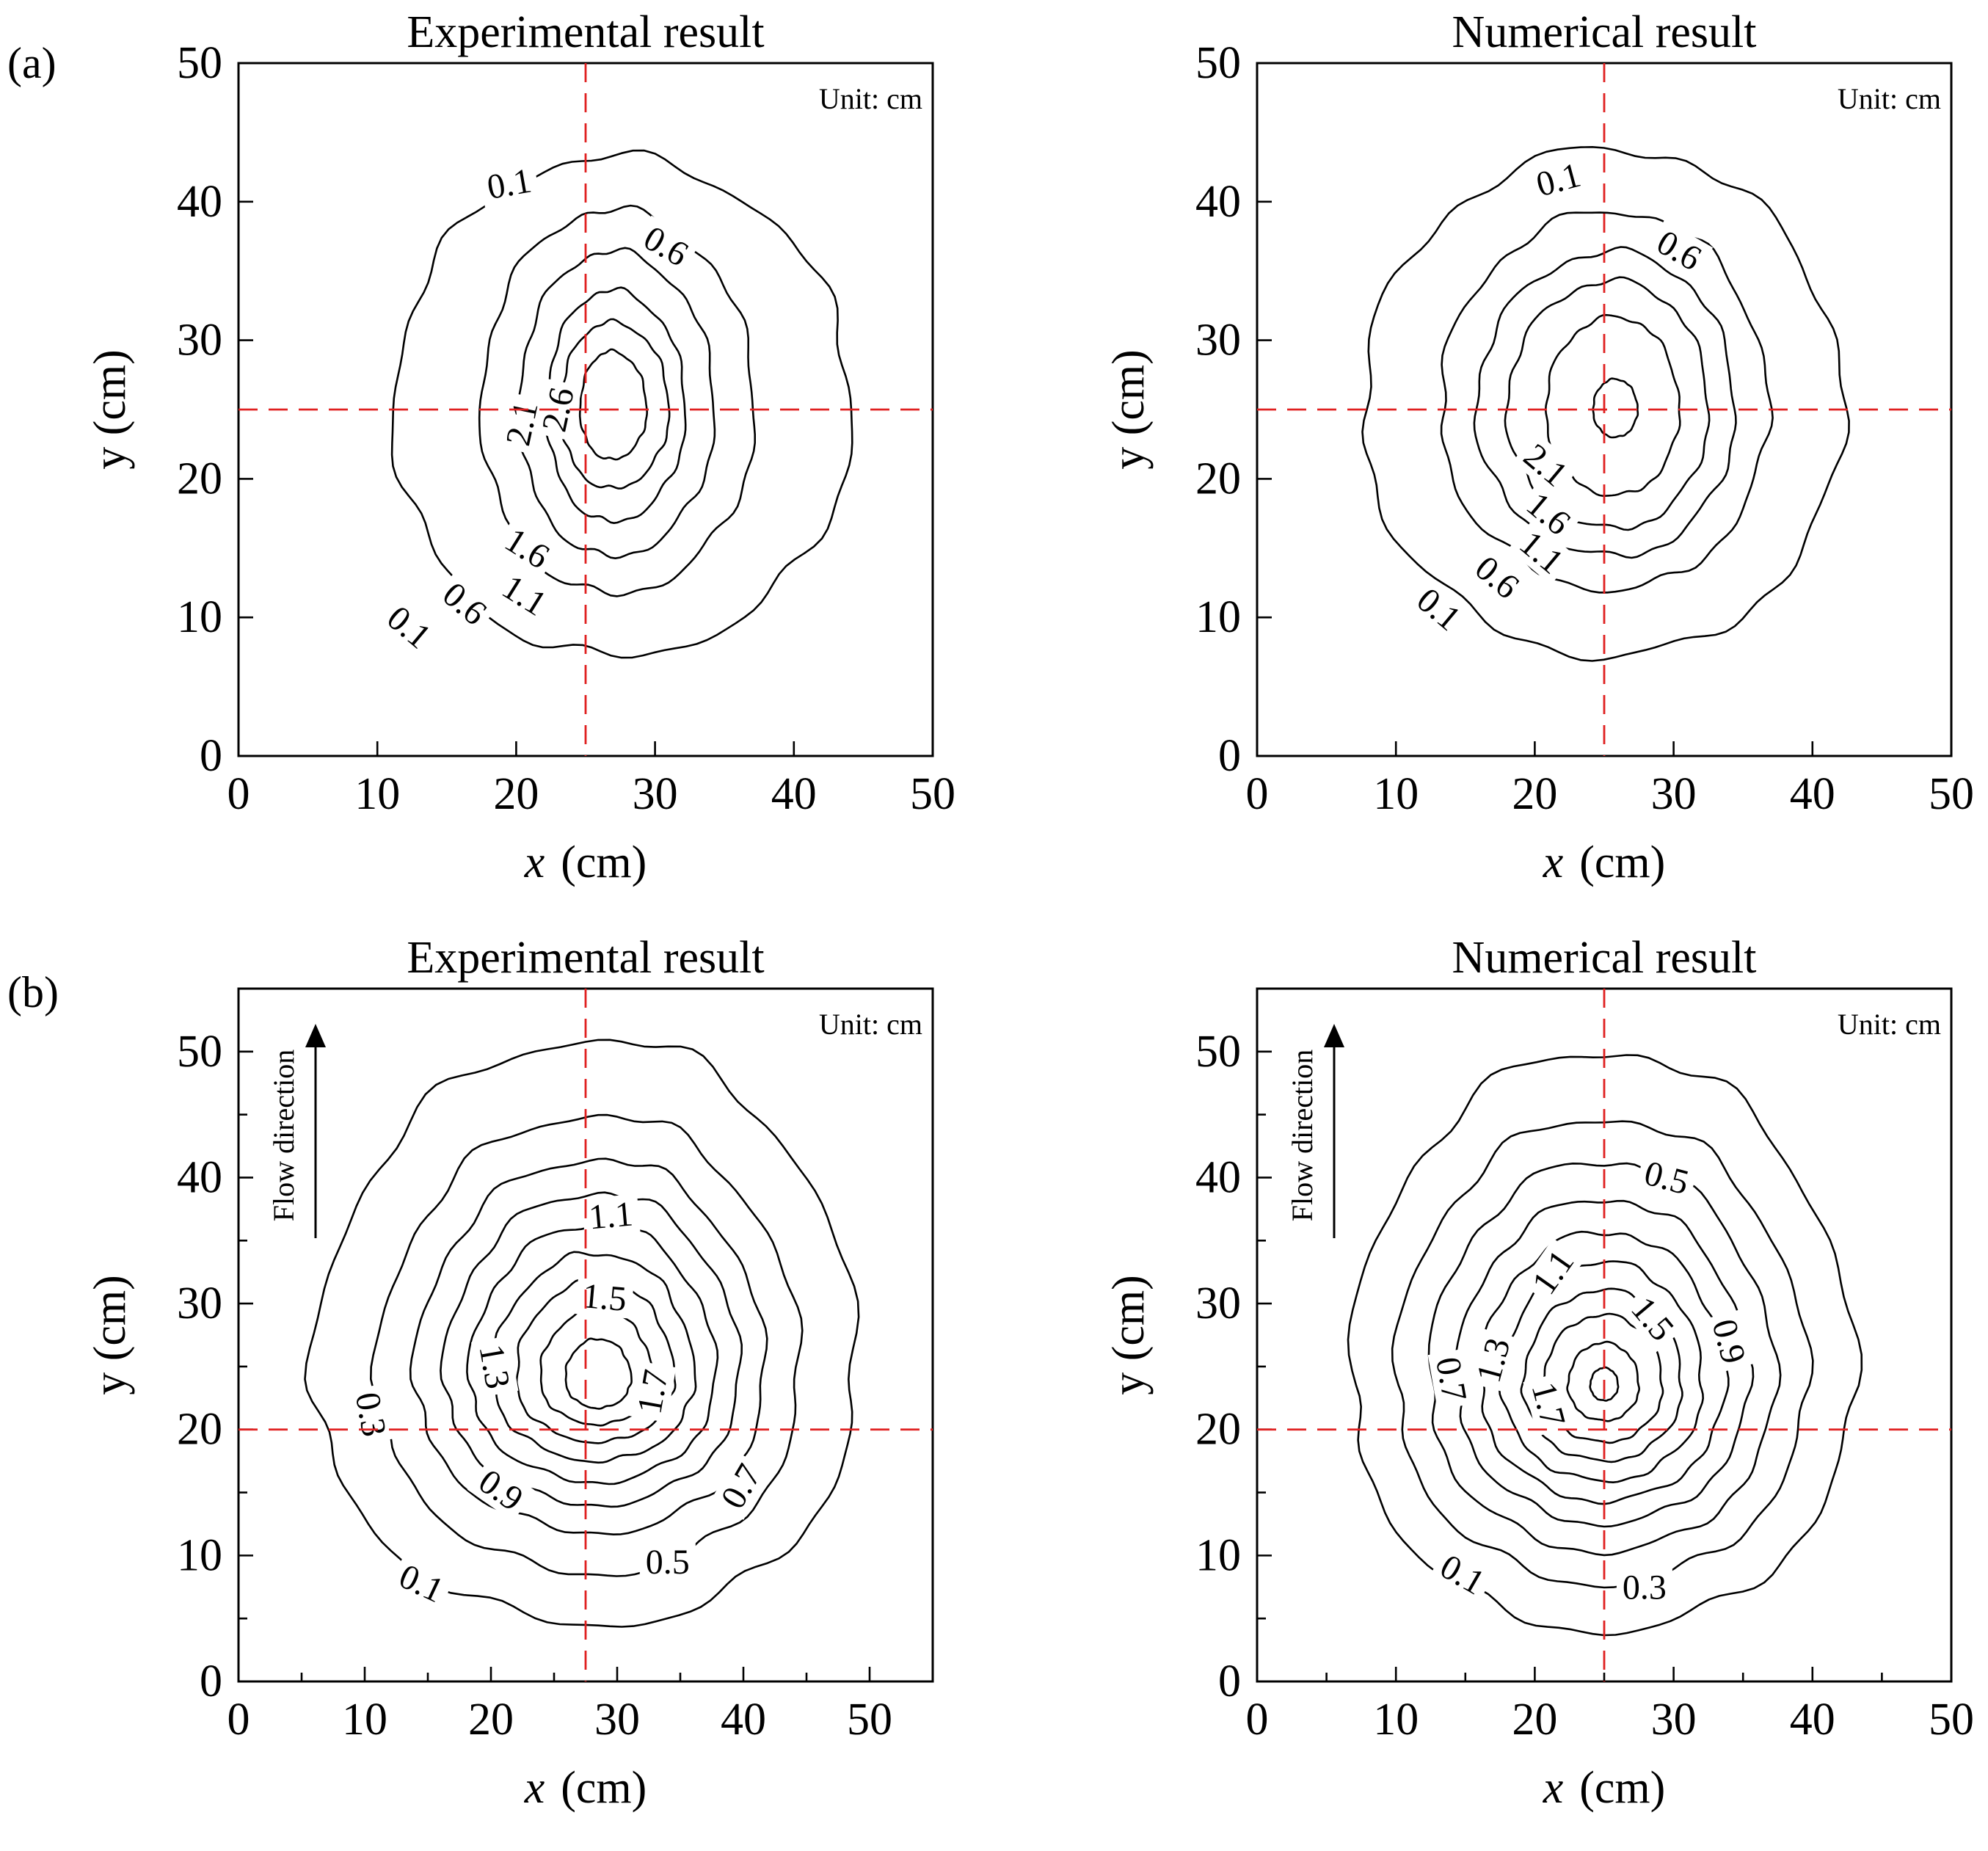 The image size is (1988, 1851). I want to click on panel-b-label: (b), so click(33, 992).